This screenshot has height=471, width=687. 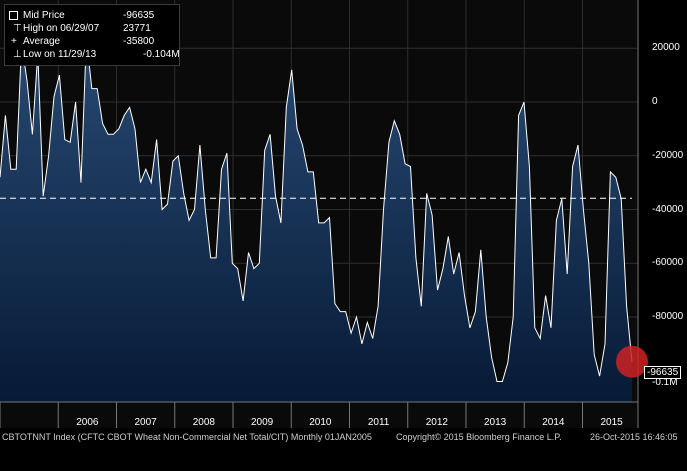 What do you see at coordinates (495, 422) in the screenshot?
I see `x-tick-label: 2013` at bounding box center [495, 422].